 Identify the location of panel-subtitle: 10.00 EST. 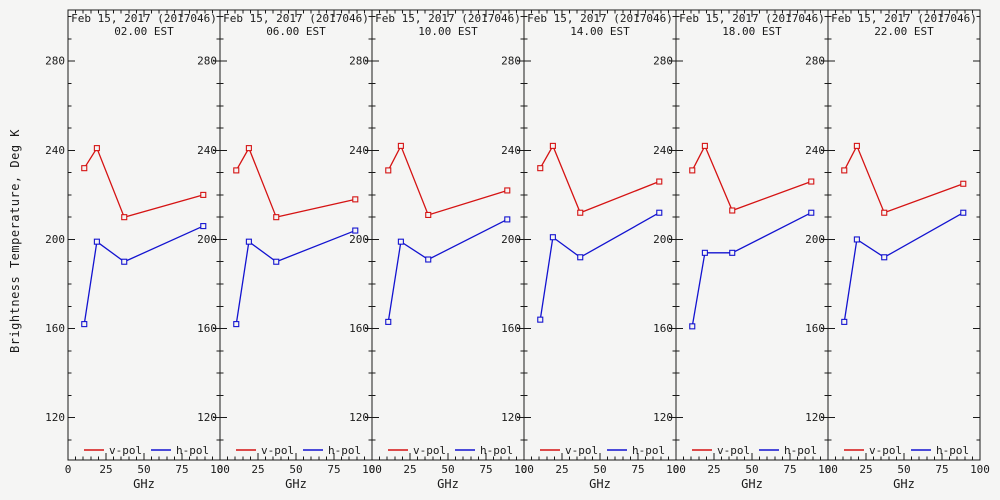
(448, 31).